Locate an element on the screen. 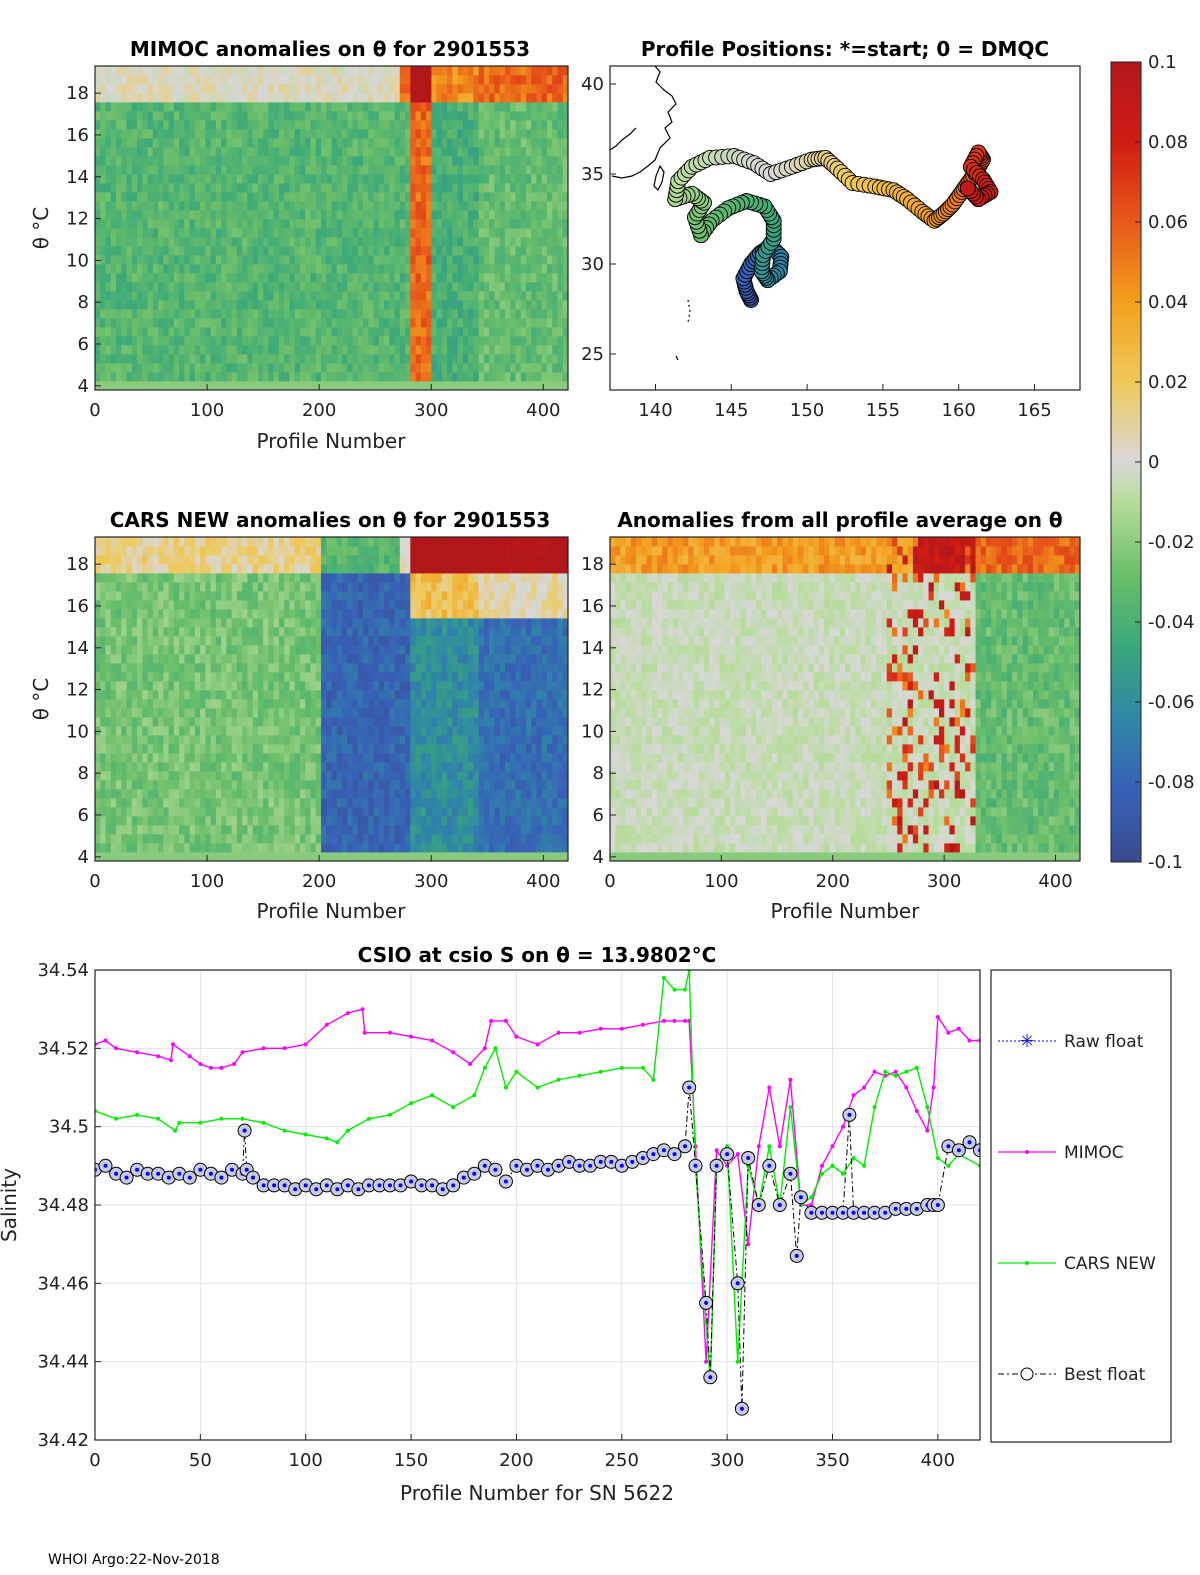 The height and width of the screenshot is (1575, 1200). x-tick-label: 150 is located at coordinates (807, 410).